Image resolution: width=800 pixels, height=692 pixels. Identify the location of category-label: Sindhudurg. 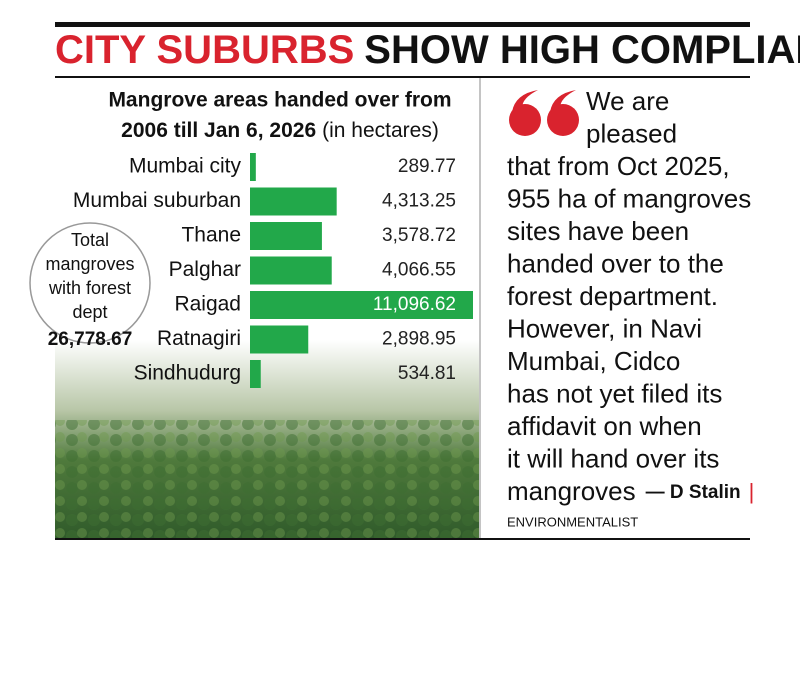
(187, 373).